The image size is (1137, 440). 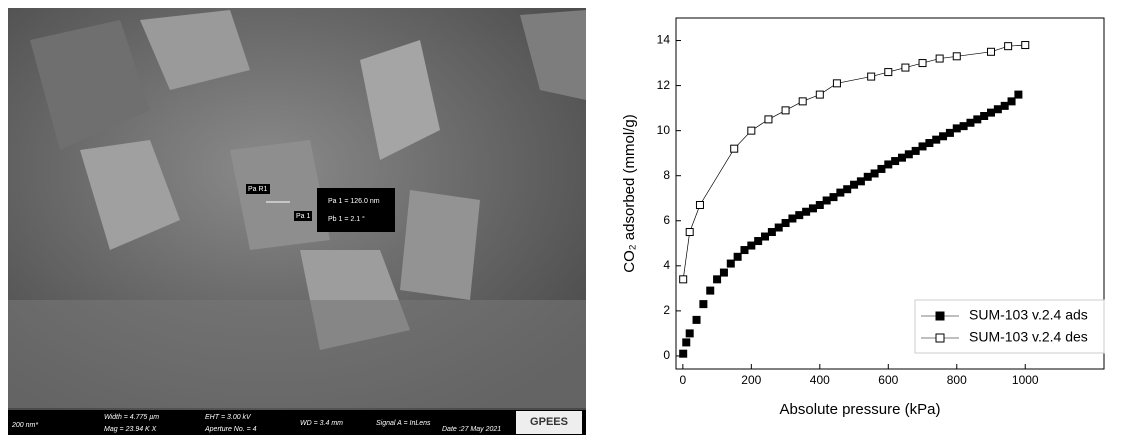 I want to click on y-tick-label: 10, so click(x=664, y=130).